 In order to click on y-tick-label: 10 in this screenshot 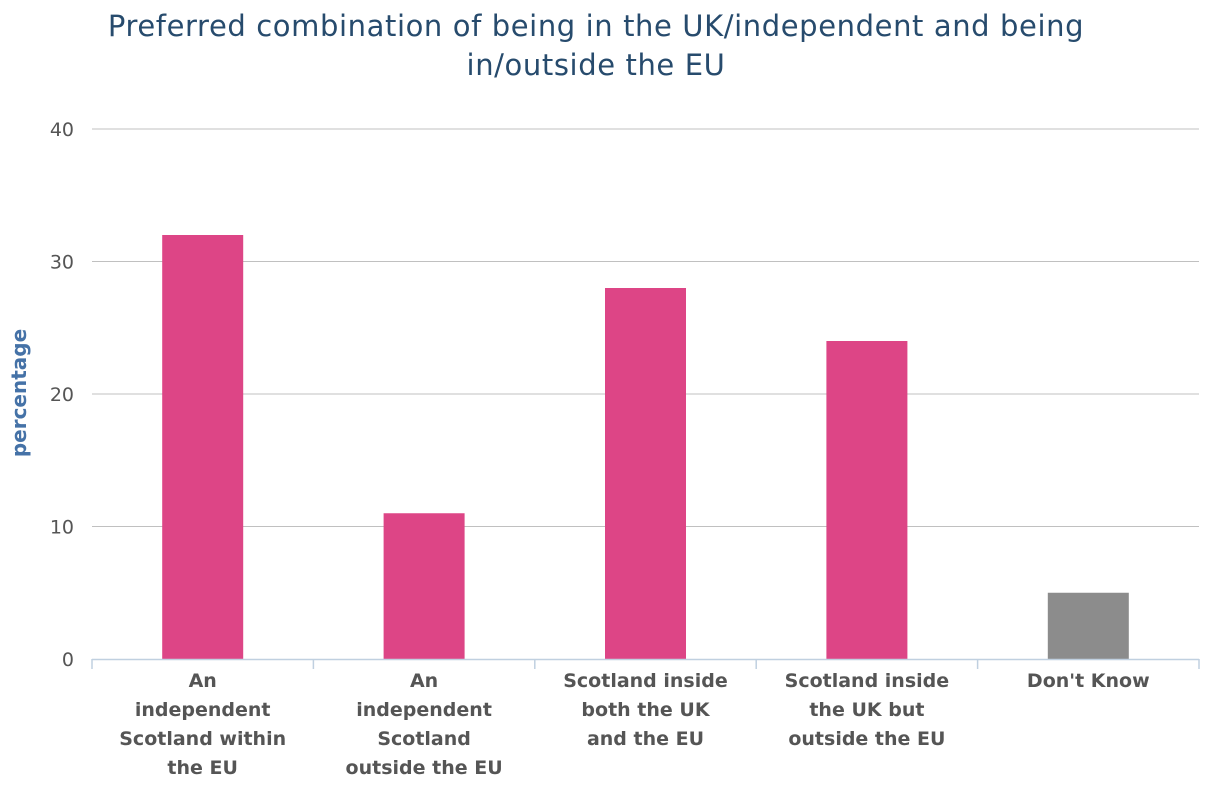, I will do `click(62, 528)`.